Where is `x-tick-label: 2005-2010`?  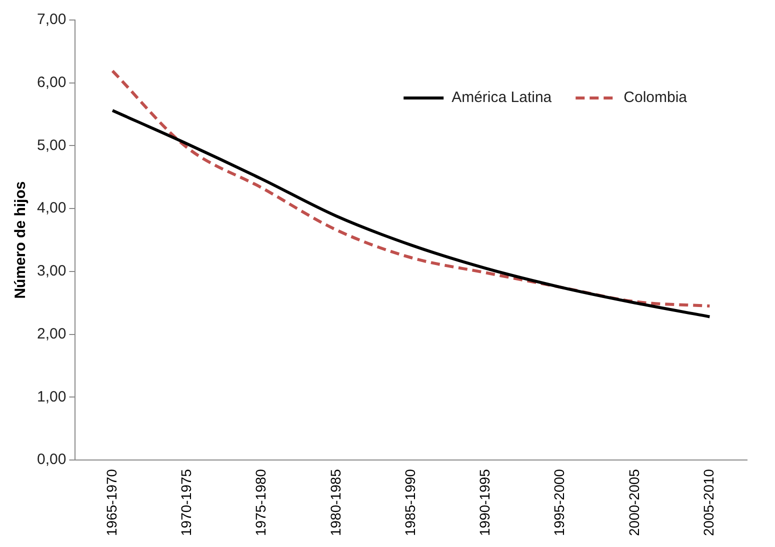
x-tick-label: 2005-2010 is located at coordinates (708, 502).